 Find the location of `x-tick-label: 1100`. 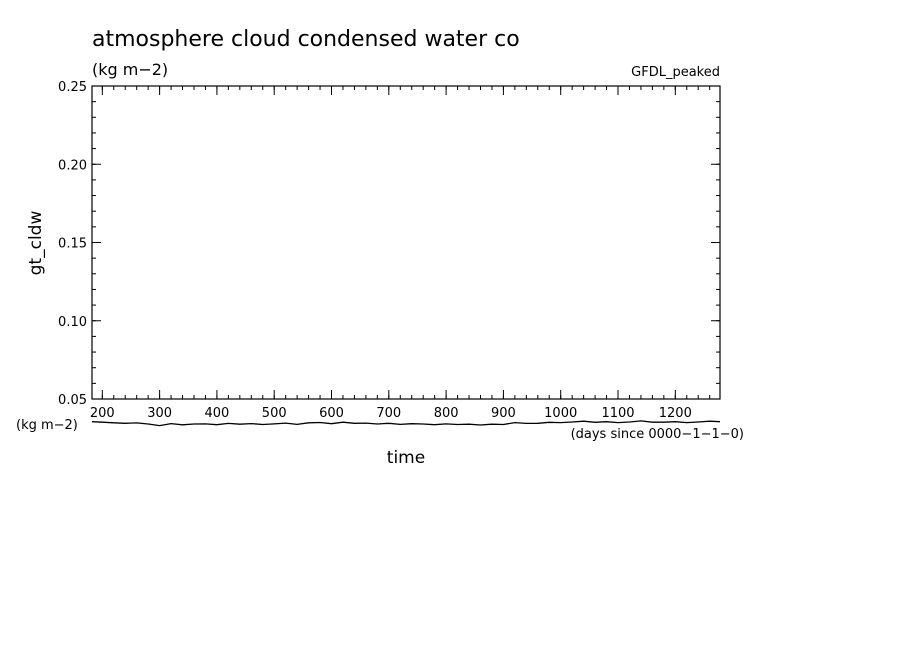

x-tick-label: 1100 is located at coordinates (617, 413).